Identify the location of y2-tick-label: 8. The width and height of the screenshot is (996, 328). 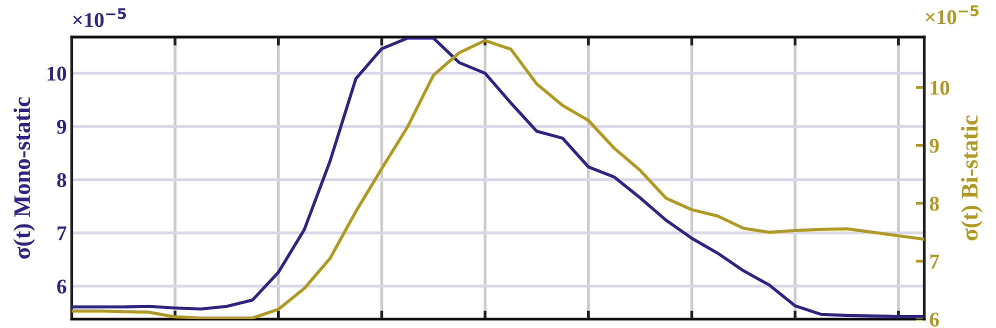
(934, 203).